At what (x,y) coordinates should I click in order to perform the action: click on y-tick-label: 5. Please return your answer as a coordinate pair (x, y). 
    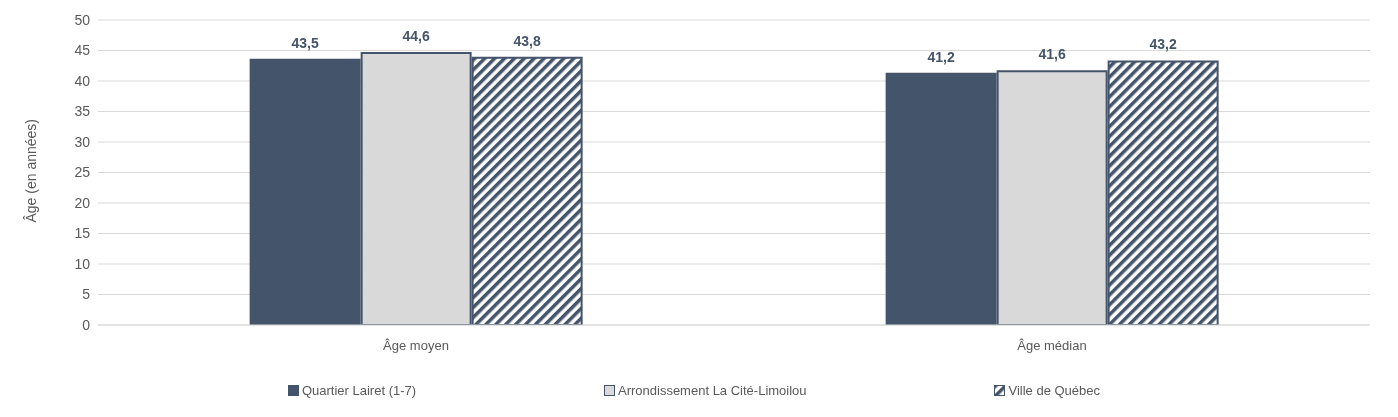
    Looking at the image, I should click on (86, 294).